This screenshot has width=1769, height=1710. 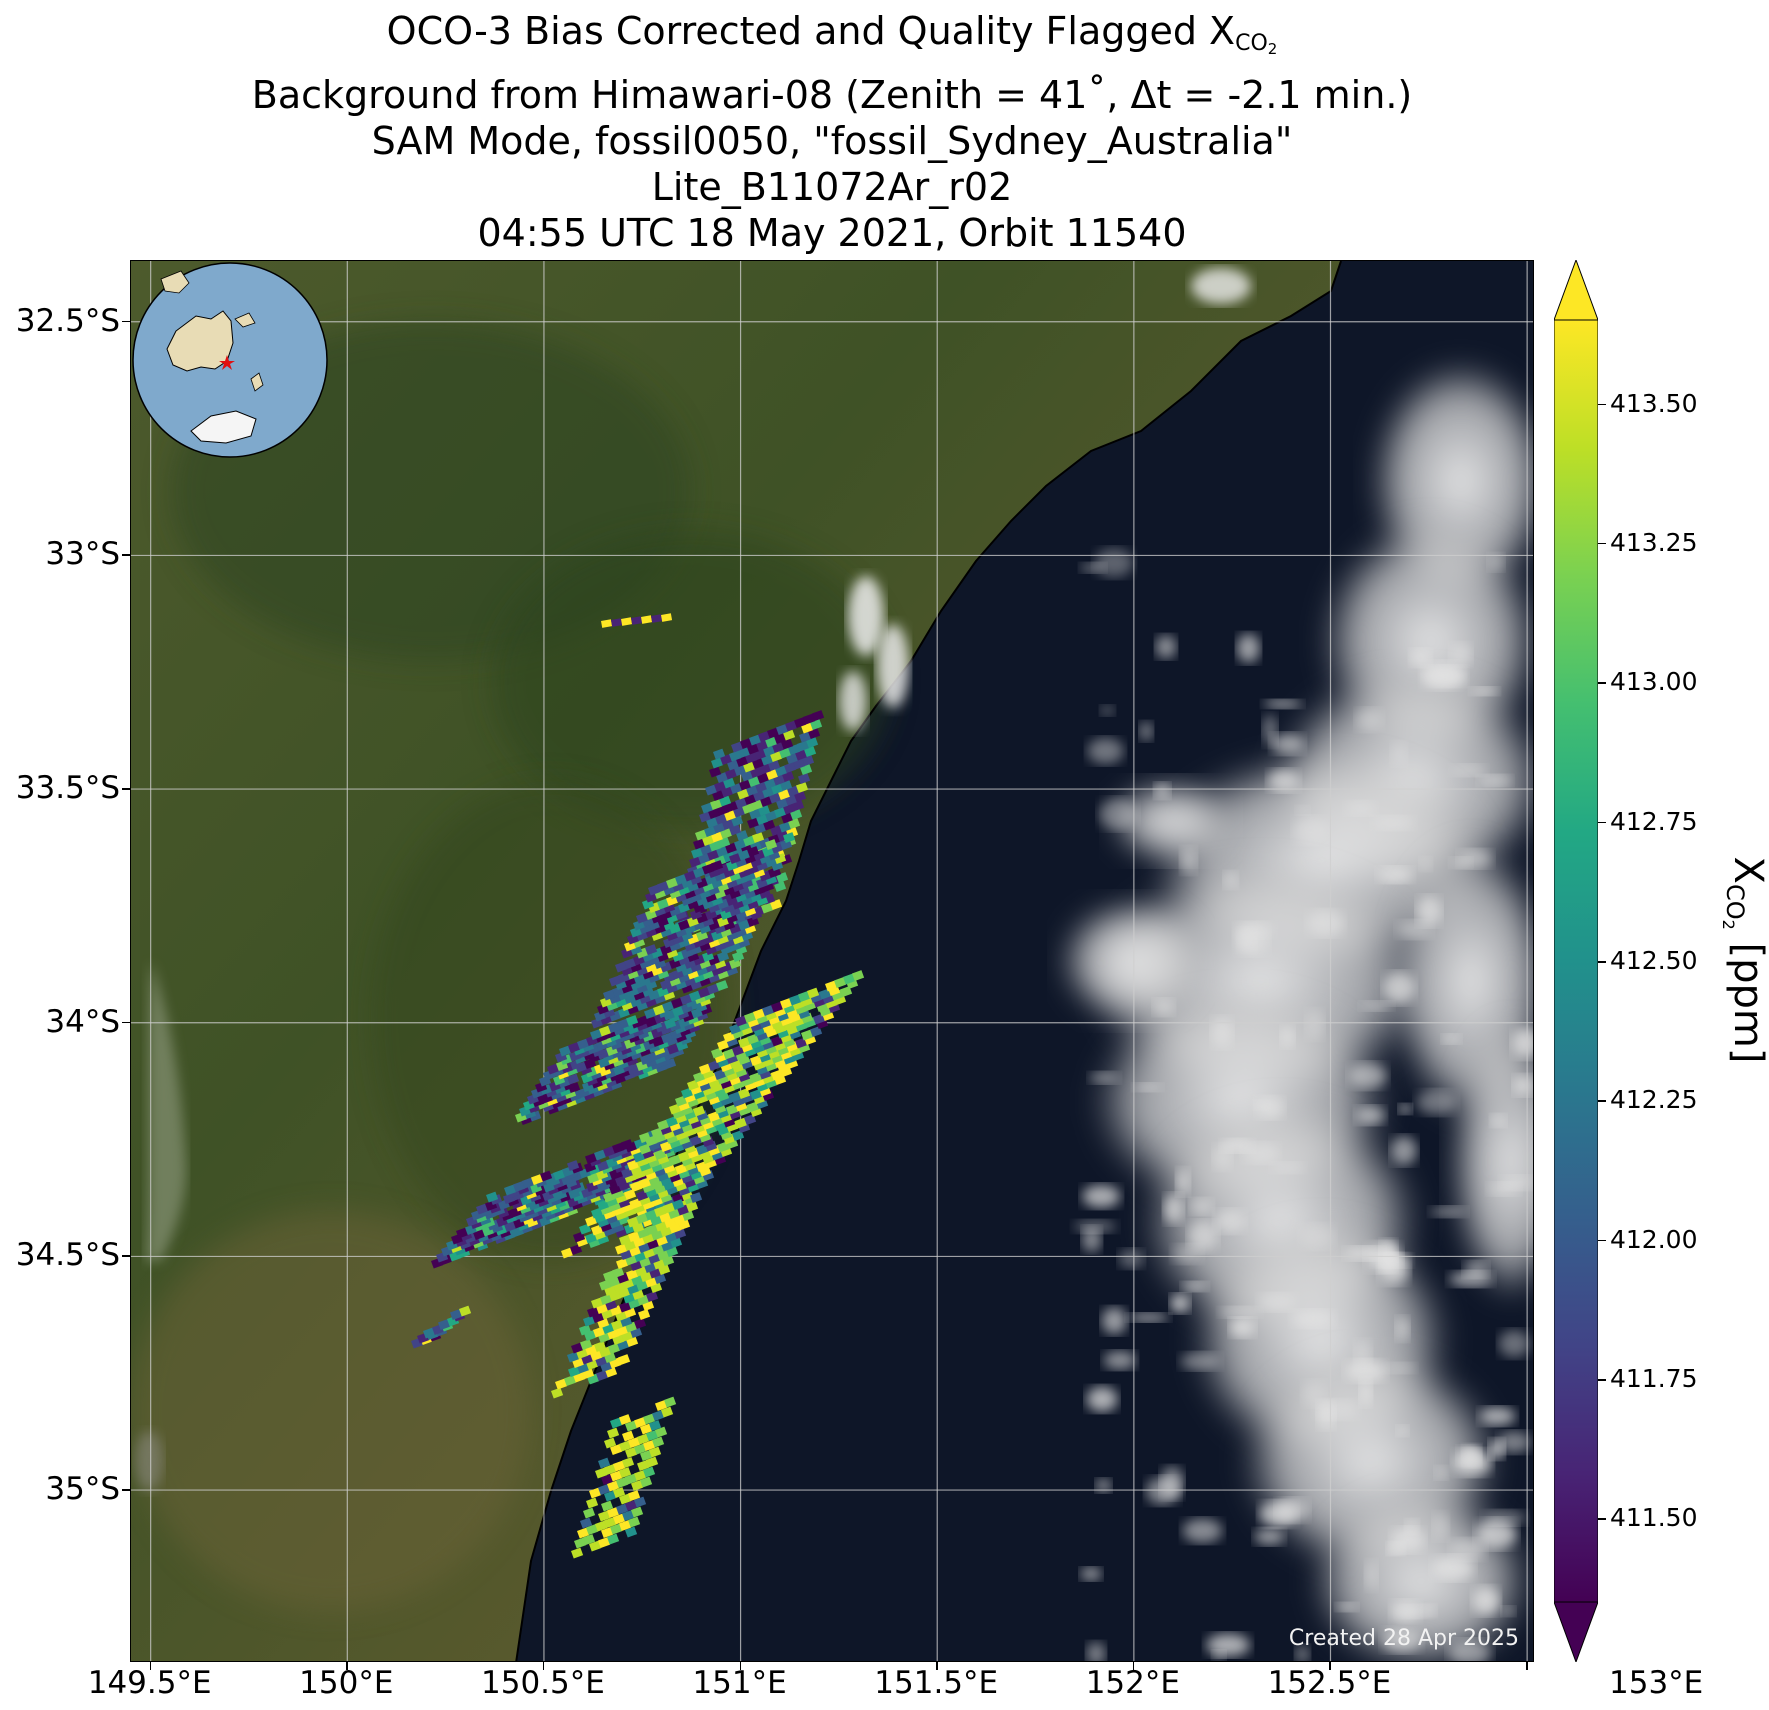 I want to click on latitude-tick-label: 35°S, so click(x=82, y=1489).